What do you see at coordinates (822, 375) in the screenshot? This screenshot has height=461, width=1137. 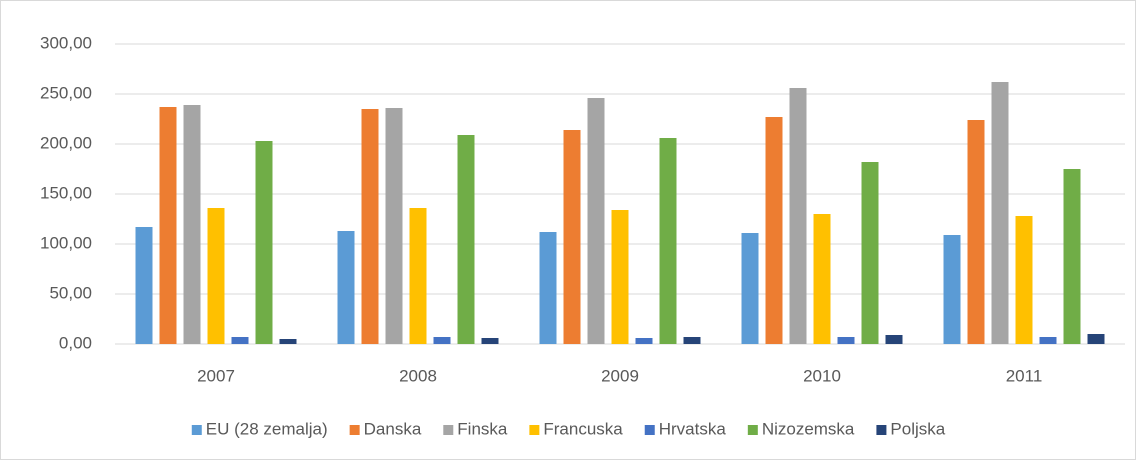 I see `x-tick-label: 2010` at bounding box center [822, 375].